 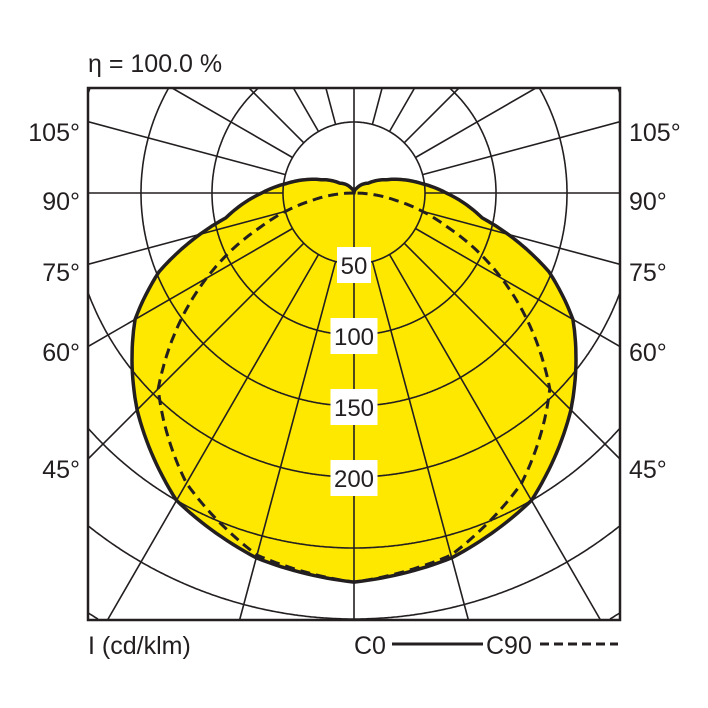 I want to click on radial-tick-label: 50, so click(x=354, y=266).